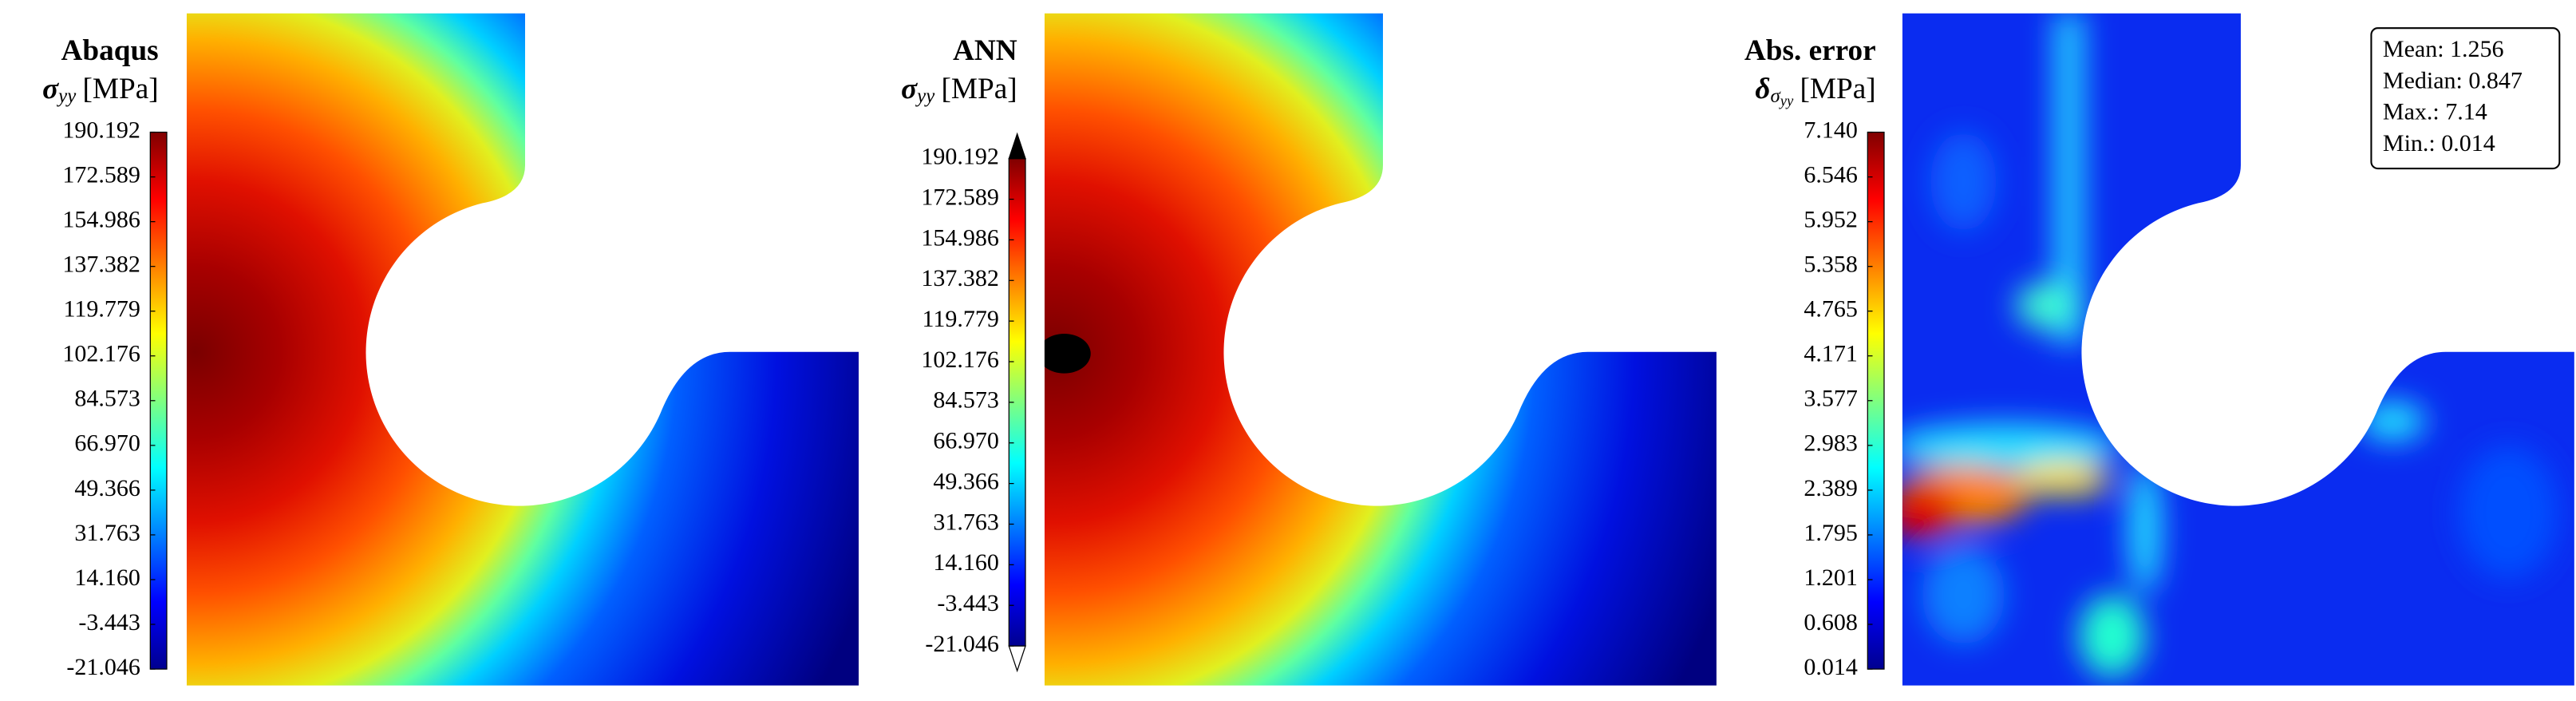 This screenshot has height=701, width=2576. What do you see at coordinates (1831, 220) in the screenshot?
I see `colorbar-tick-label: 5.952` at bounding box center [1831, 220].